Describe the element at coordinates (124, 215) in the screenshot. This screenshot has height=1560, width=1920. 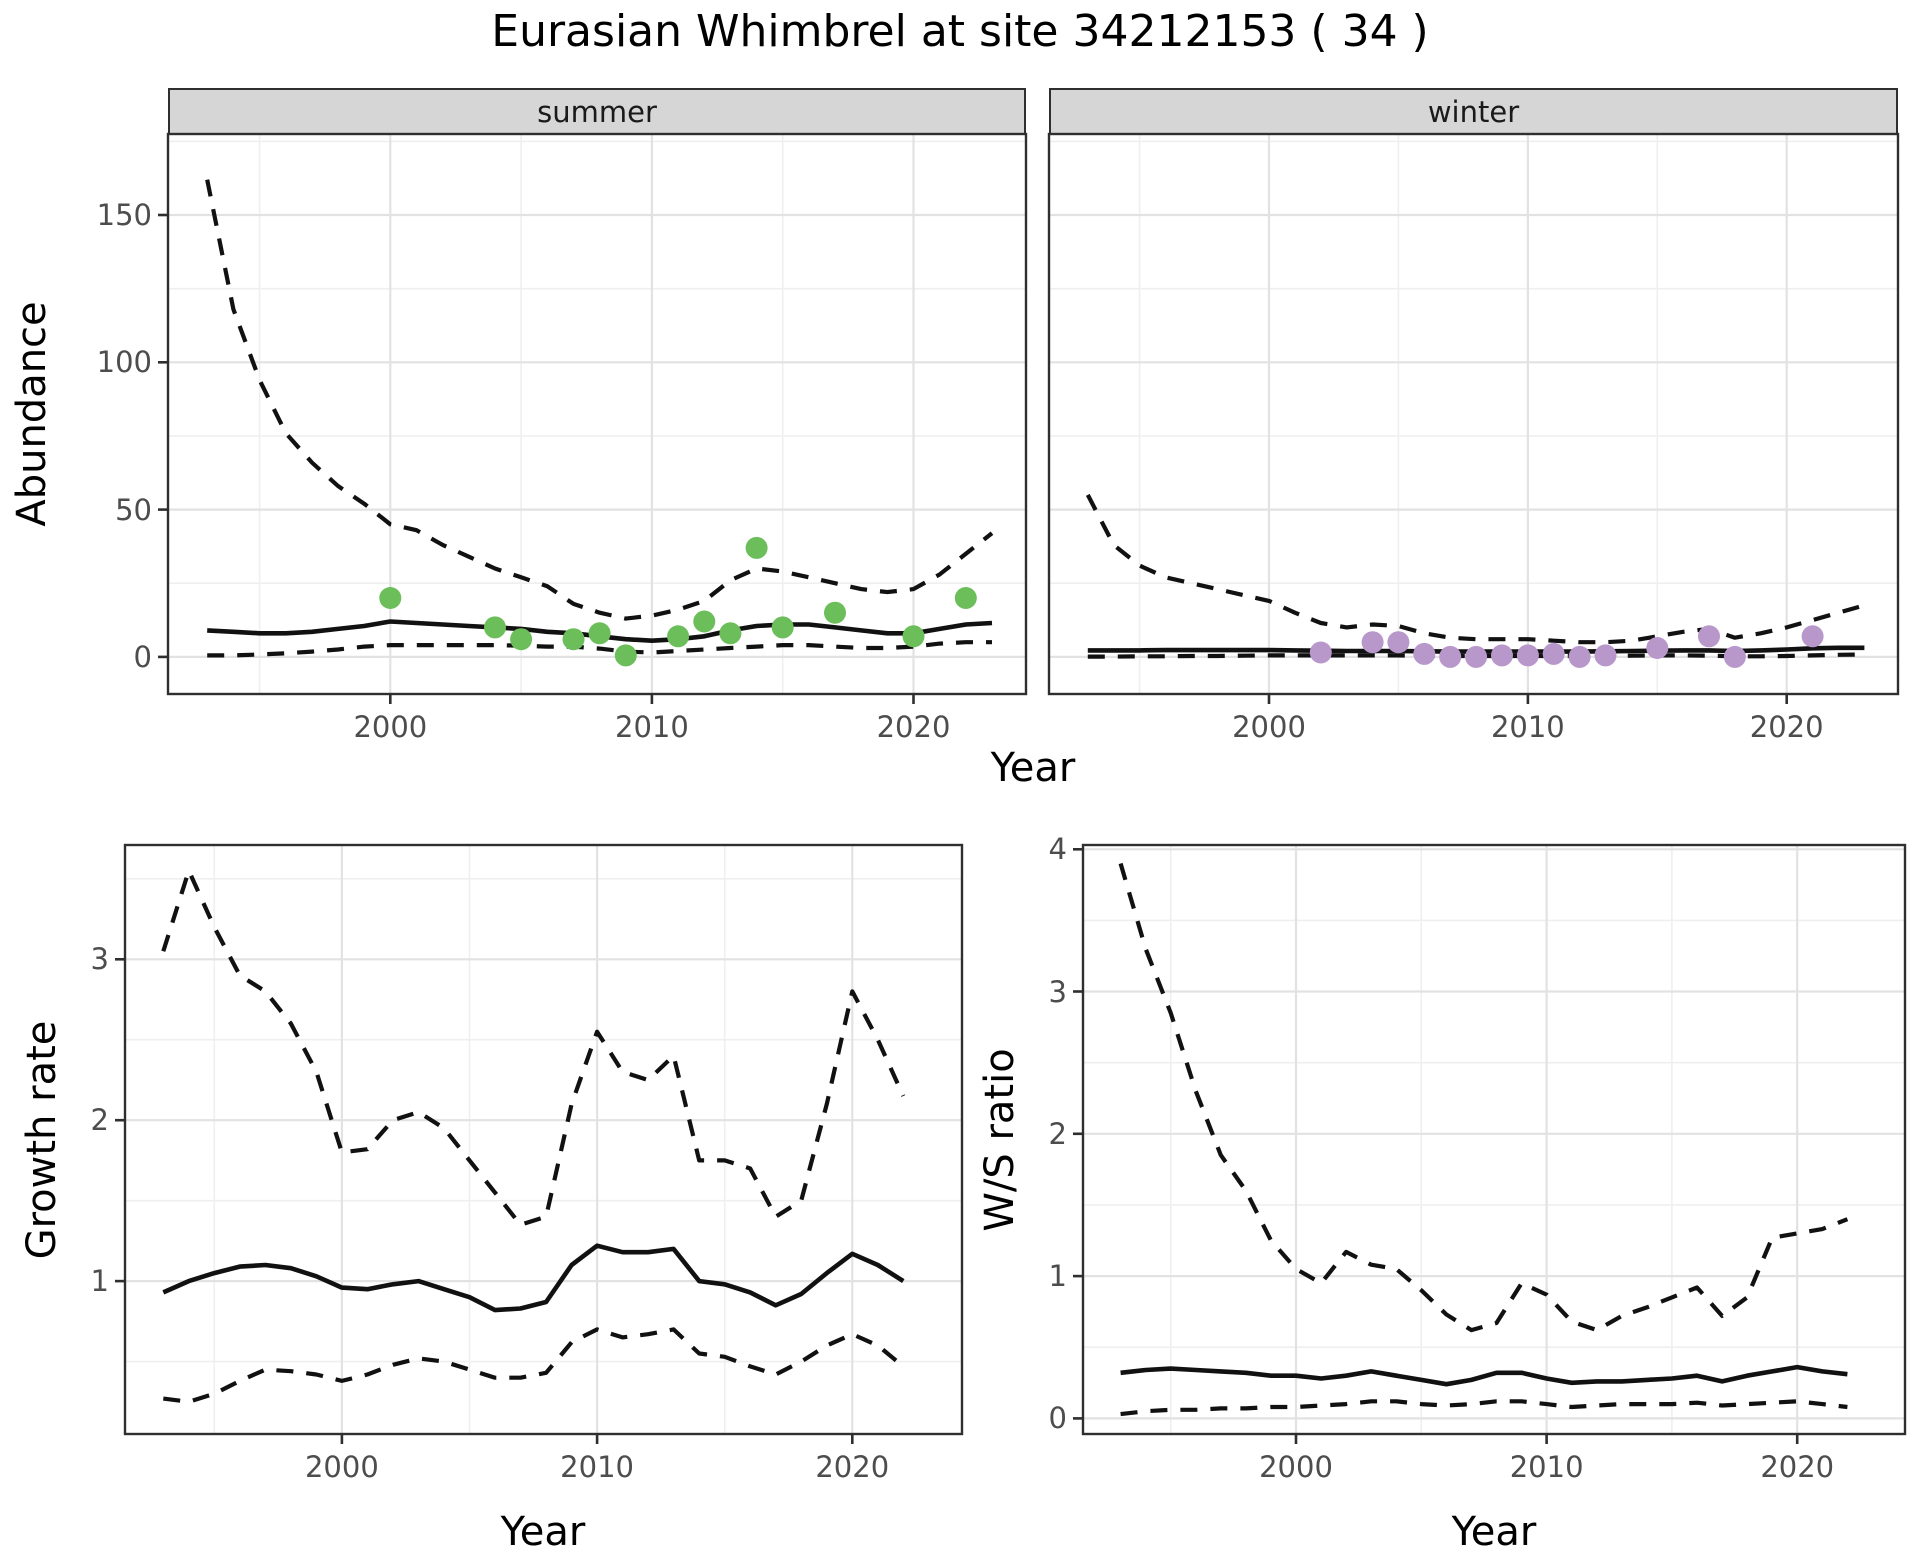
I see `y-tick-label: 150` at that location.